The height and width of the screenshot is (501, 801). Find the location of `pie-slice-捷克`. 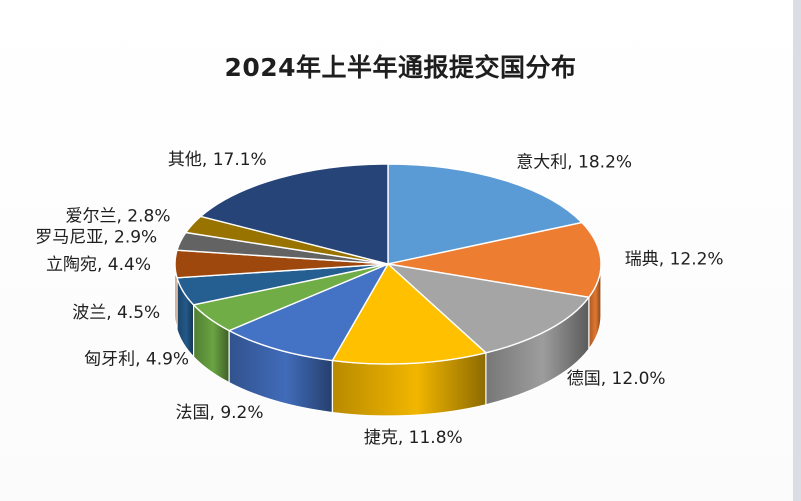

pie-slice-捷克 is located at coordinates (409, 313).